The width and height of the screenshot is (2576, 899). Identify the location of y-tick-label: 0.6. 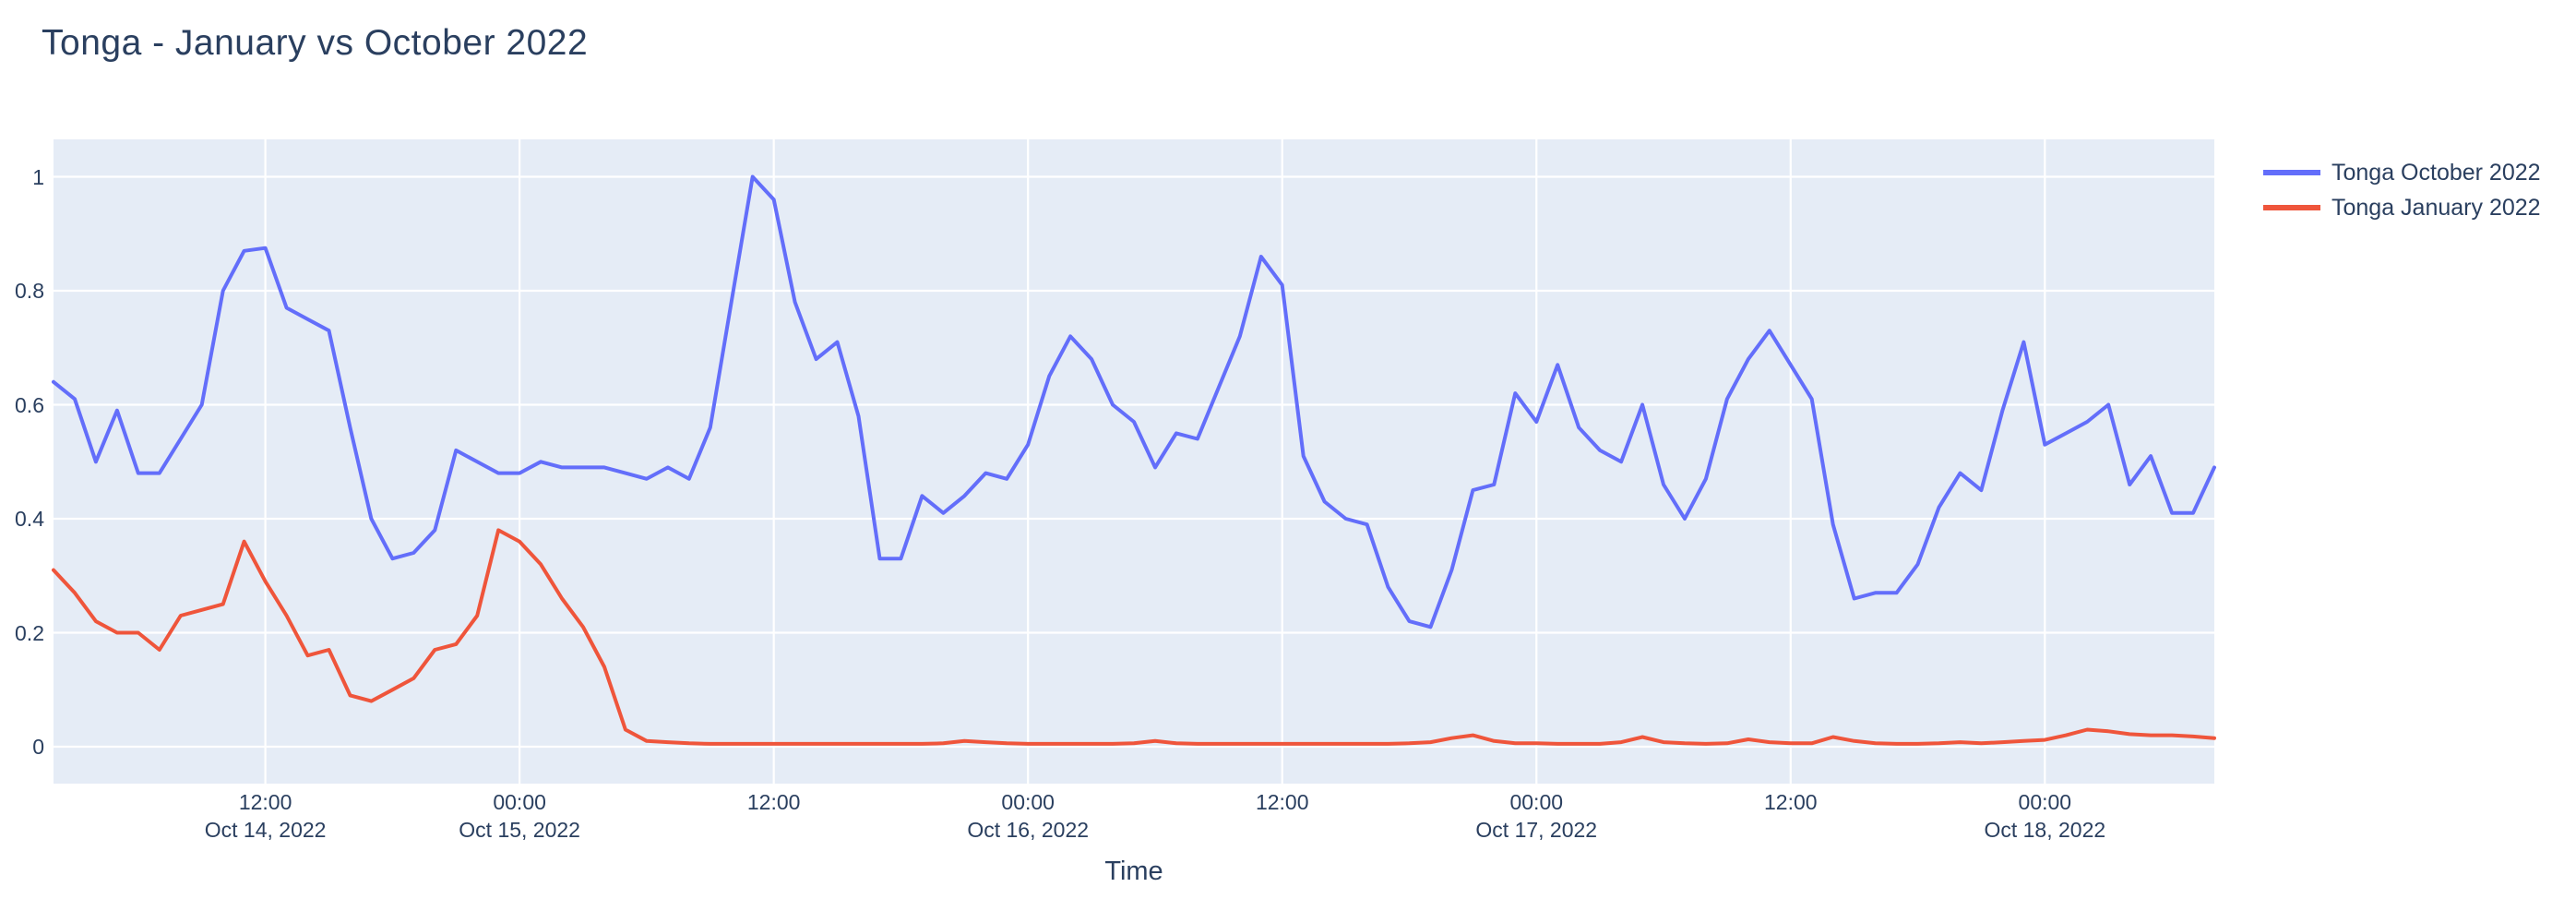
(29, 405).